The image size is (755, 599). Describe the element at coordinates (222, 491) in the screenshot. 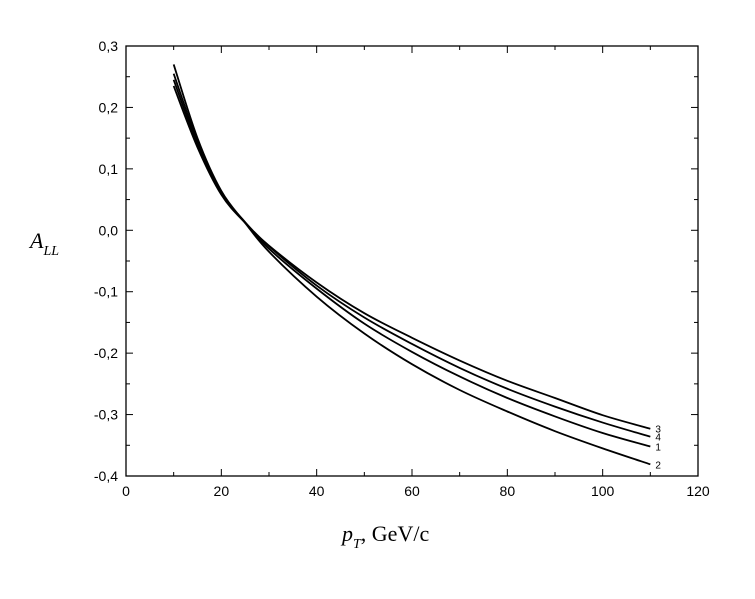

I see `x-tick-label: 20` at that location.